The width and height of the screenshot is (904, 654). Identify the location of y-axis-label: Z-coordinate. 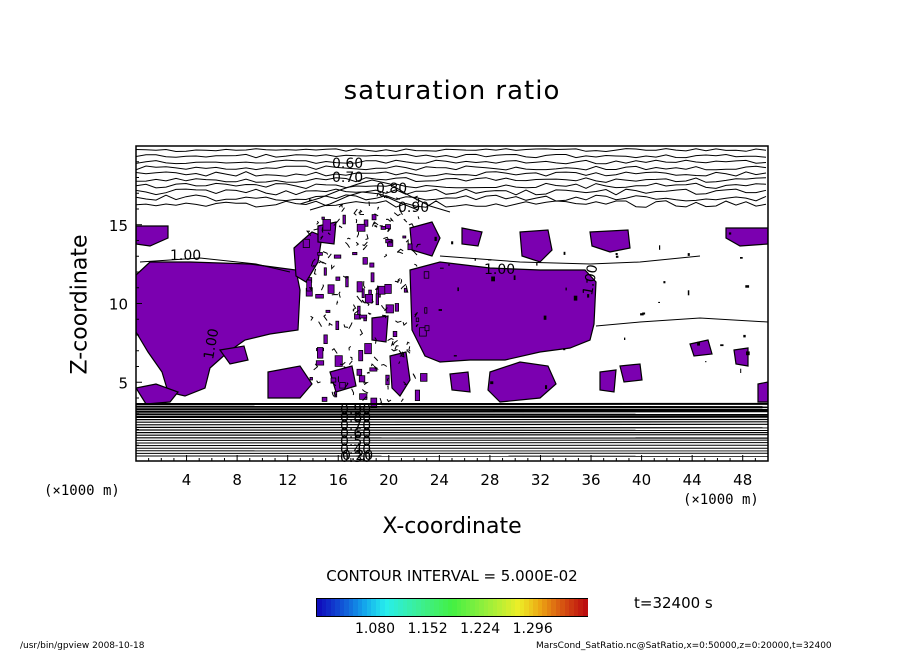
(80, 304).